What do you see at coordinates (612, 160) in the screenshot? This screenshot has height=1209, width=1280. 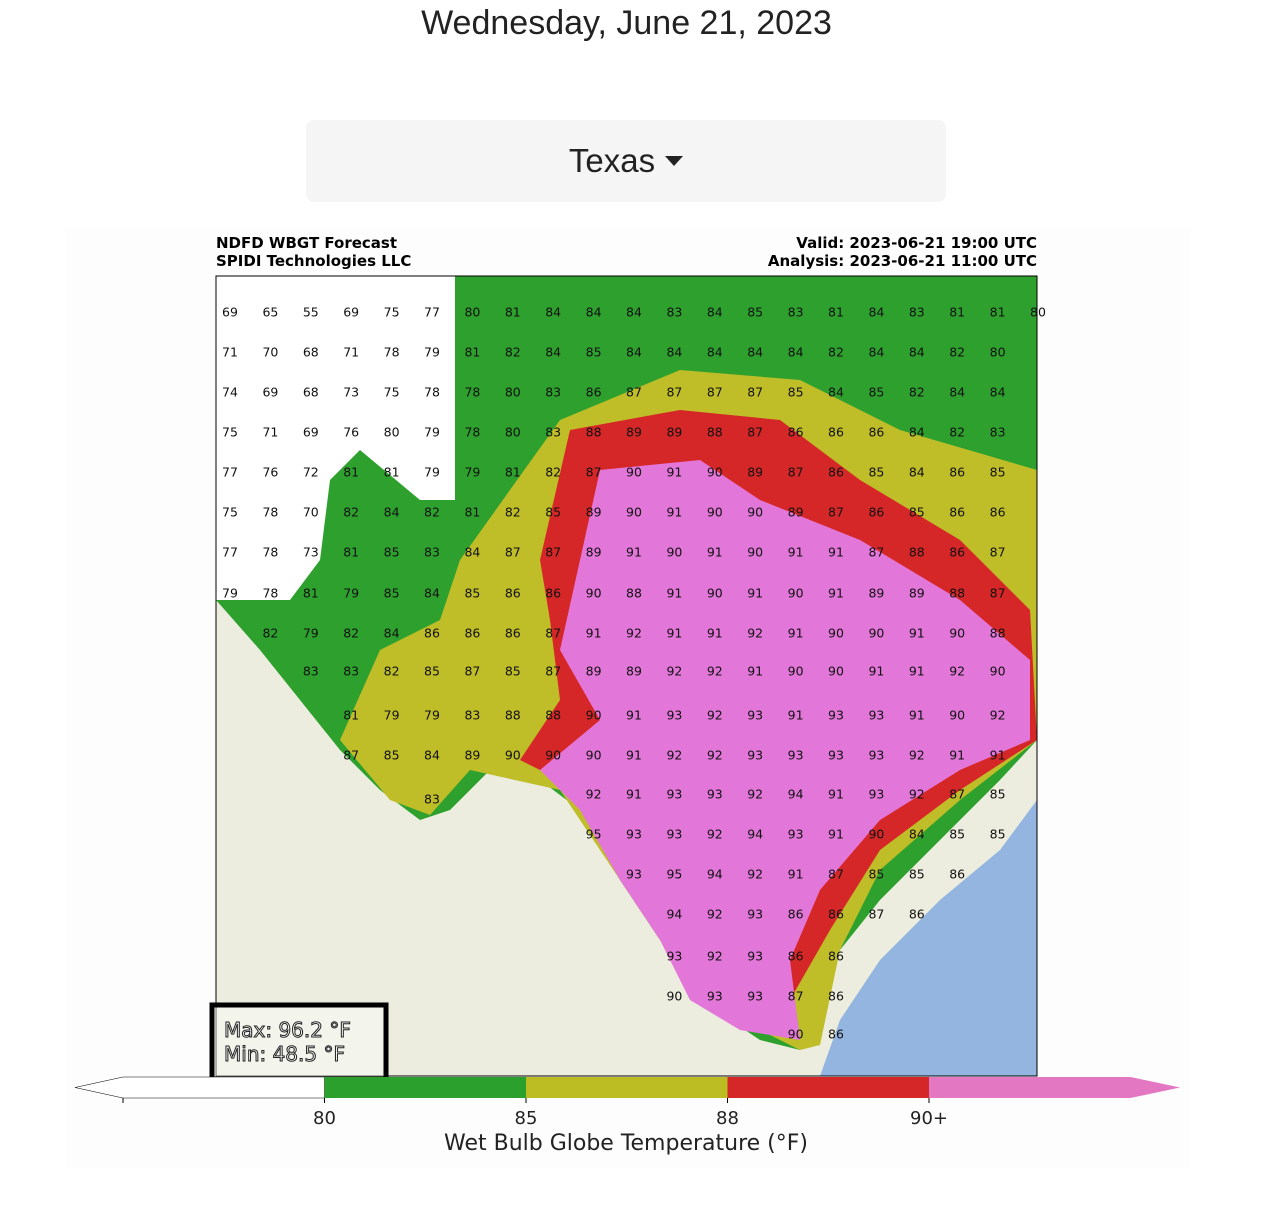 I see `dropdown-label: Texas` at bounding box center [612, 160].